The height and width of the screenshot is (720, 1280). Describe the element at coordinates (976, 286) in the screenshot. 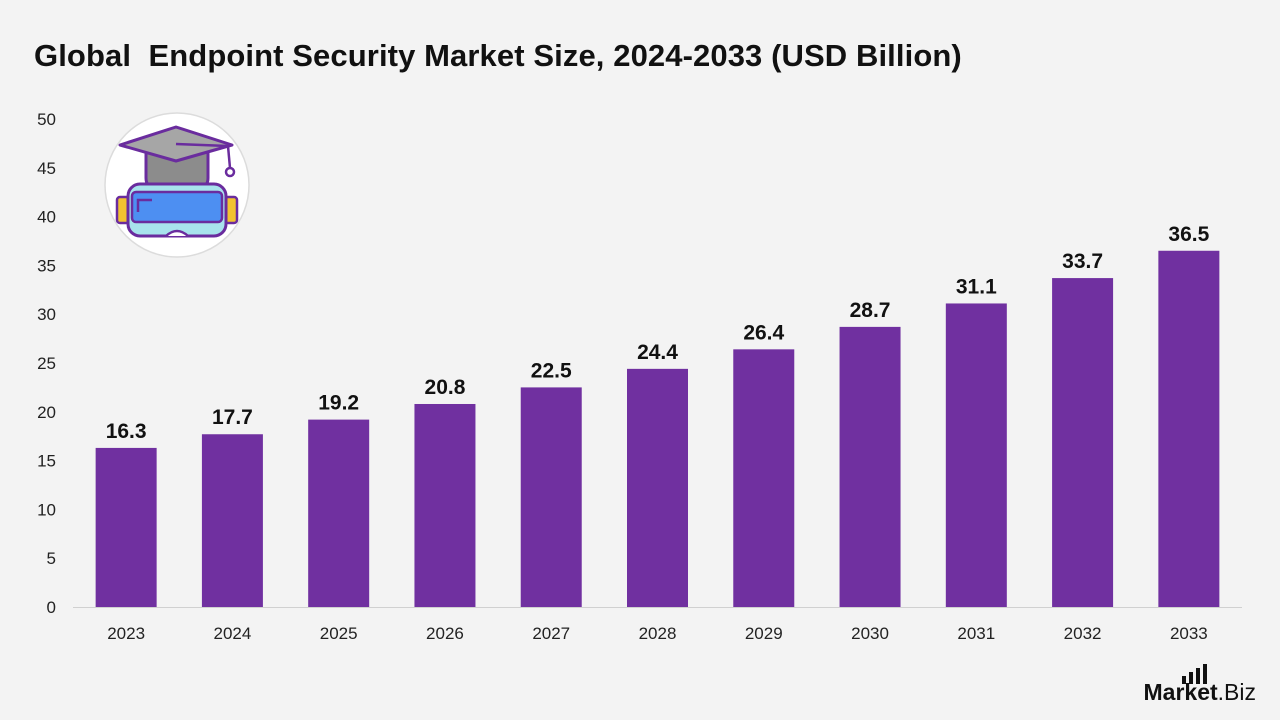

I see `data-label: 31.1` at that location.